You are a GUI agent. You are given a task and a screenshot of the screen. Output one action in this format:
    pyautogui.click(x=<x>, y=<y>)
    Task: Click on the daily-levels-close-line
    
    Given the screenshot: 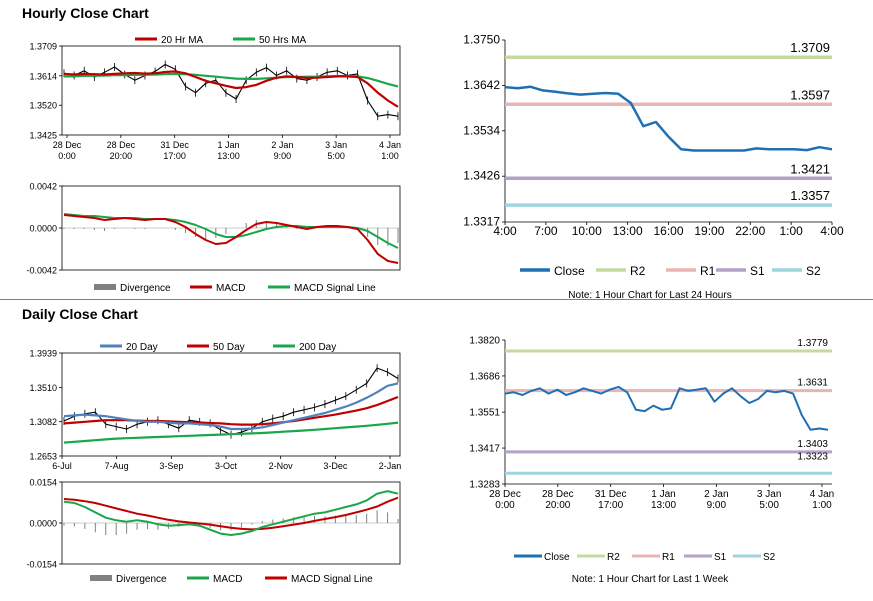 What is the action you would take?
    pyautogui.click(x=666, y=408)
    